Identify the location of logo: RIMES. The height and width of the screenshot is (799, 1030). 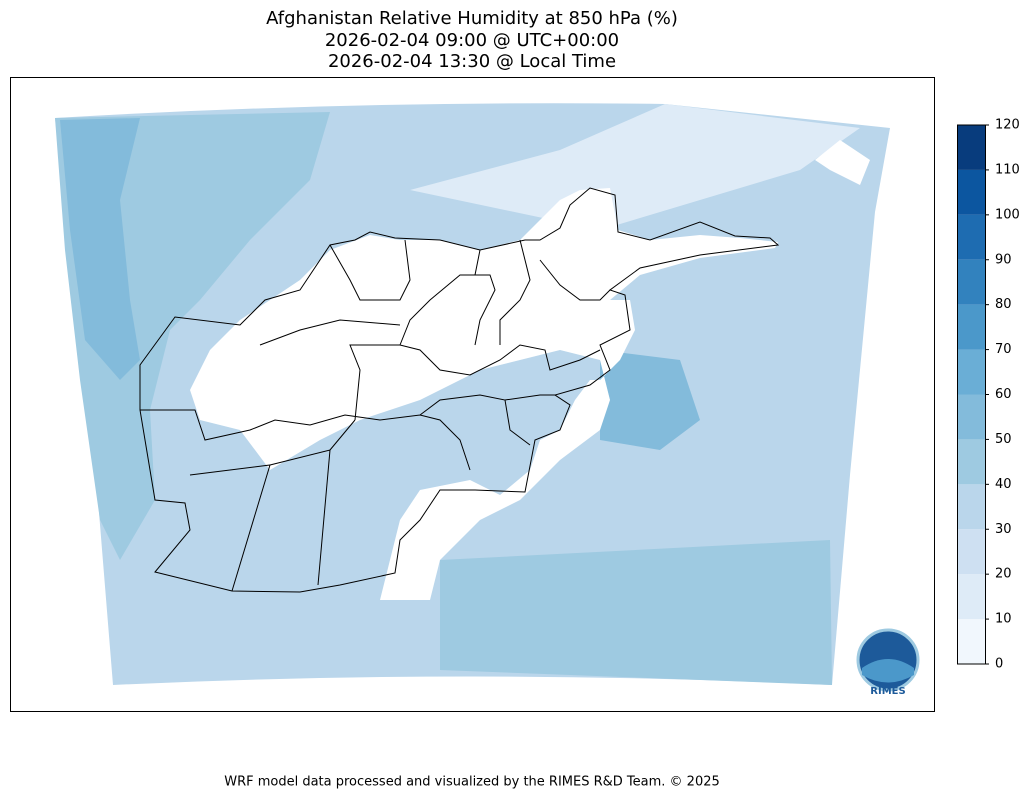
(888, 662).